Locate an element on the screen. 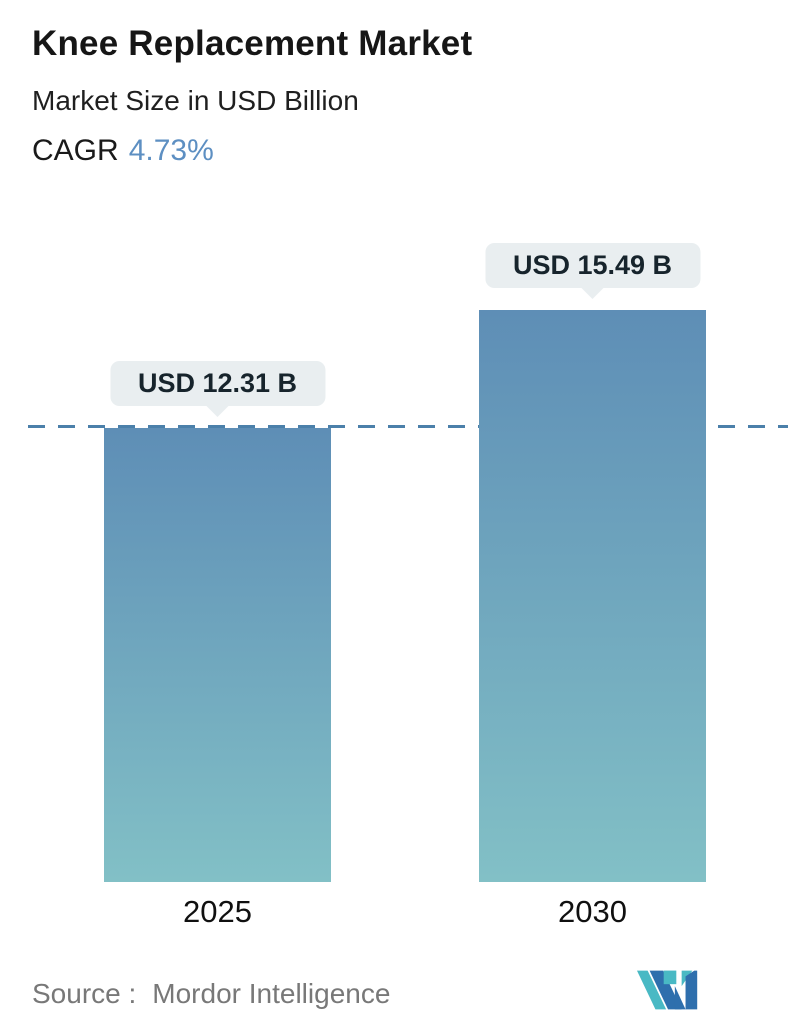  axis-label-2030: 2030 is located at coordinates (592, 911).